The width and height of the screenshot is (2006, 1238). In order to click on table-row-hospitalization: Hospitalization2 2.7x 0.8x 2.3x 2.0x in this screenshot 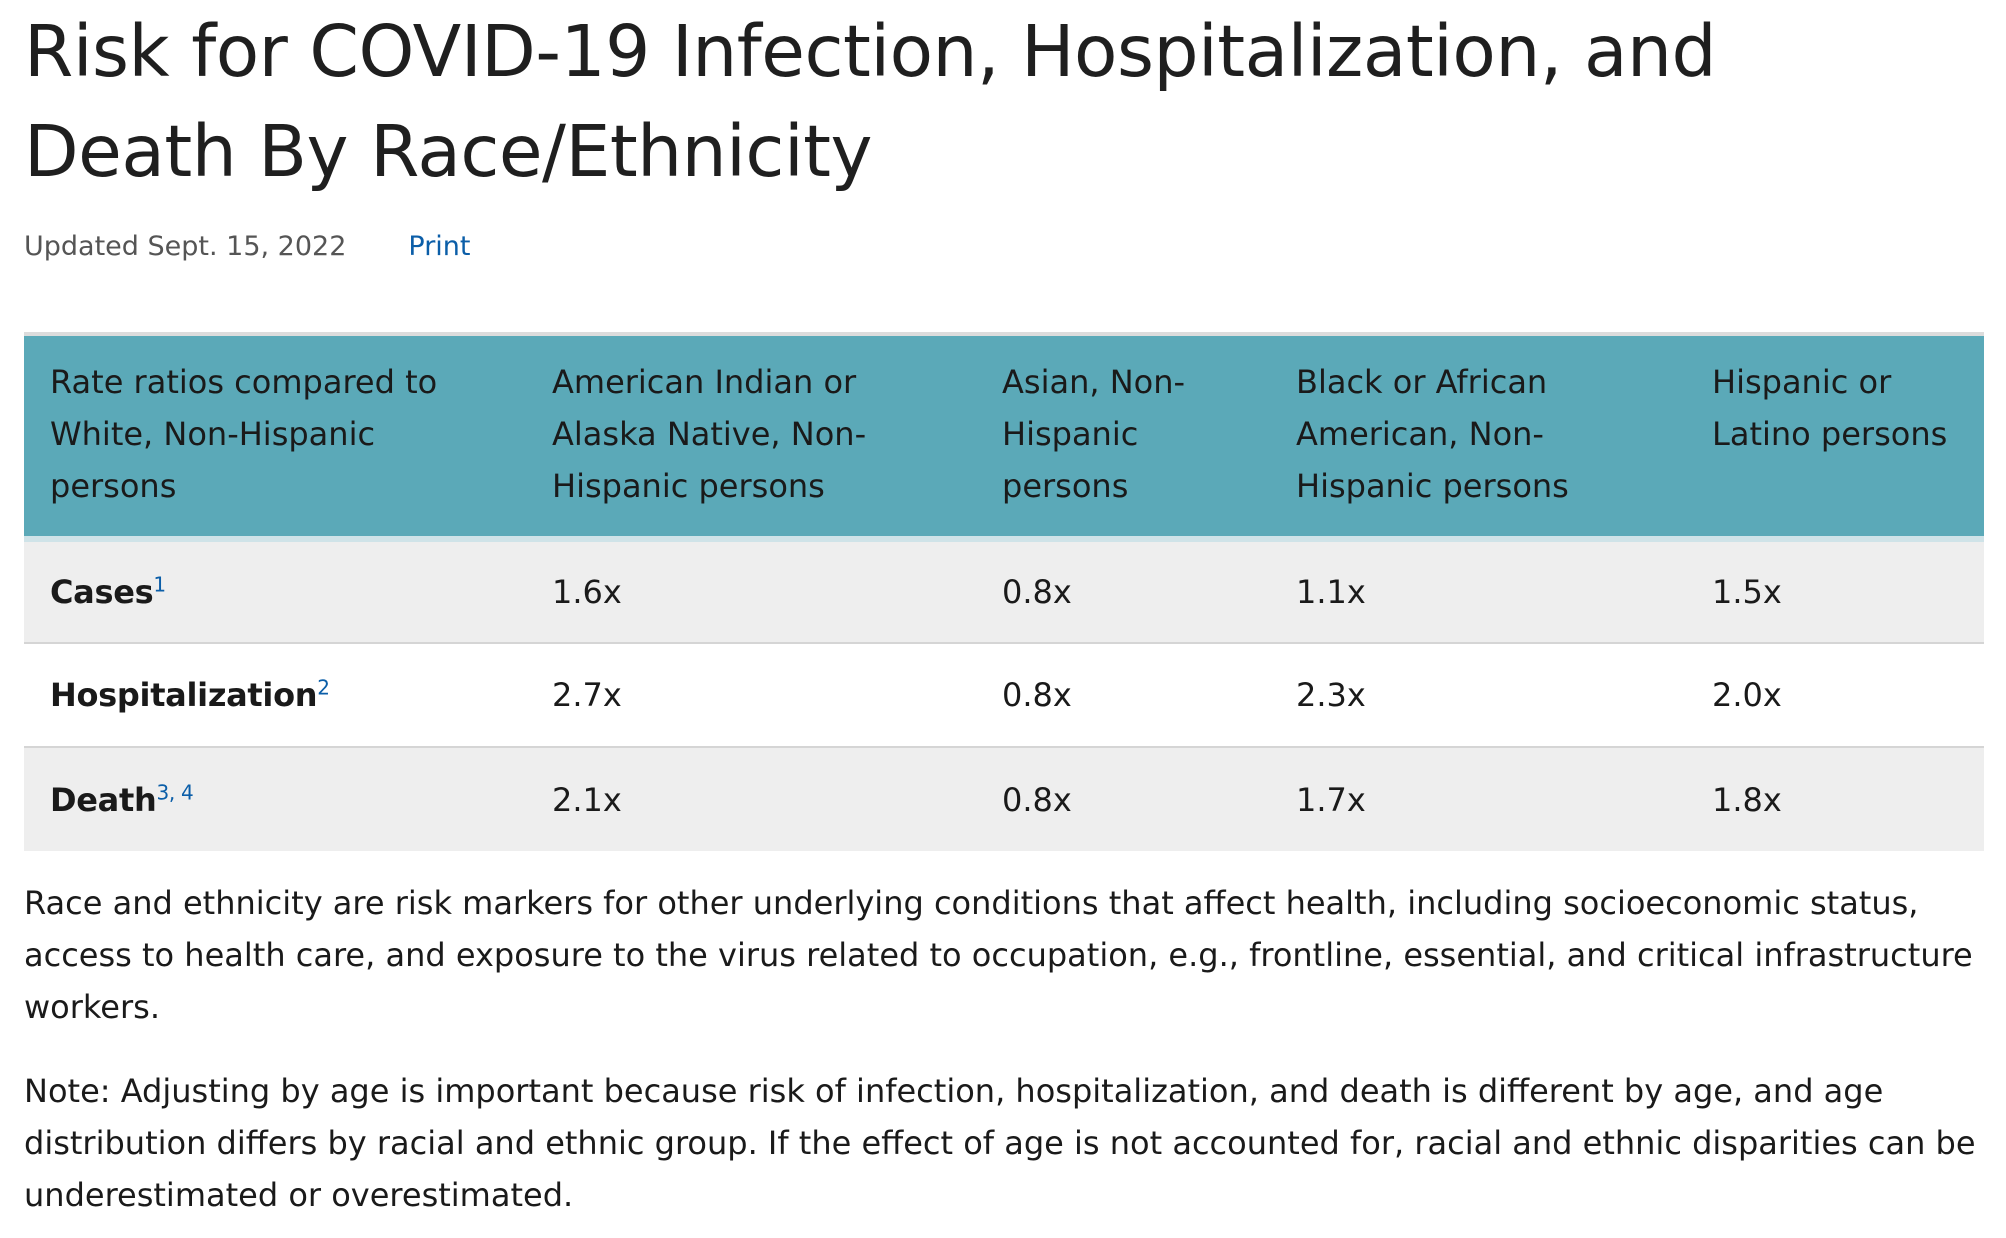, I will do `click(1004, 695)`.